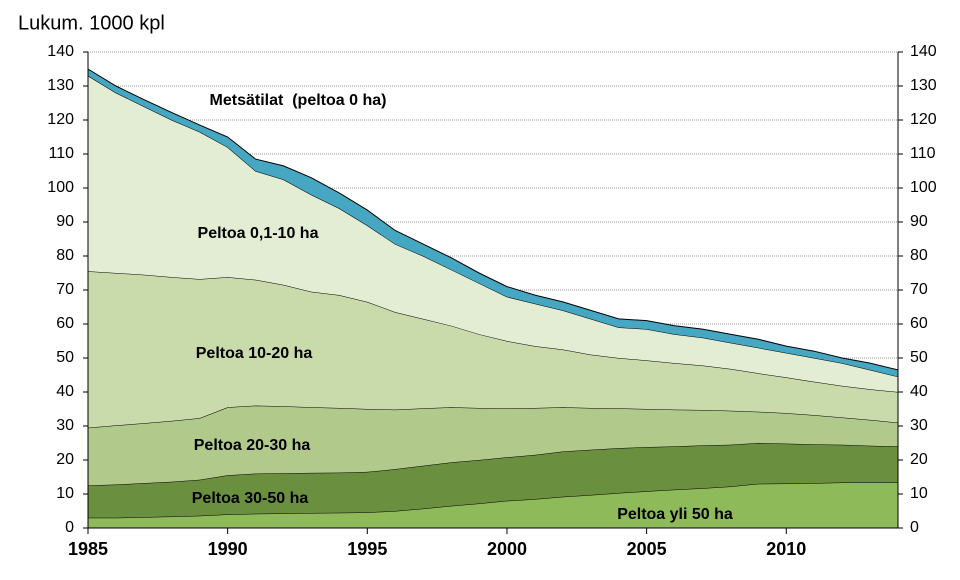 Image resolution: width=960 pixels, height=580 pixels. Describe the element at coordinates (675, 514) in the screenshot. I see `area-label: Peltoa yli 50 ha` at that location.